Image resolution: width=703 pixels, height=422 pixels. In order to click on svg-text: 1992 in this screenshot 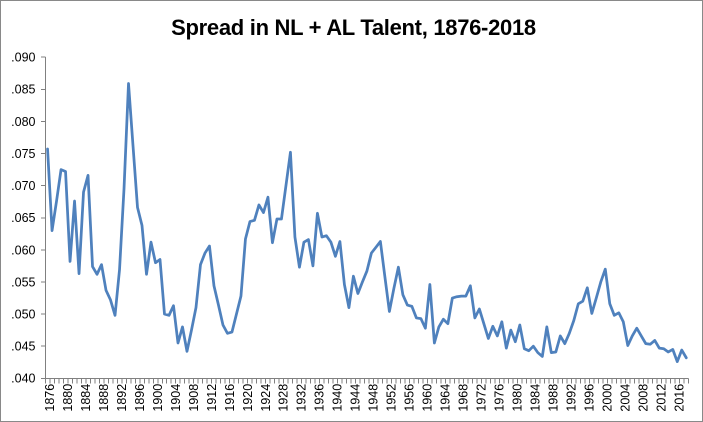, I will do `click(572, 398)`.